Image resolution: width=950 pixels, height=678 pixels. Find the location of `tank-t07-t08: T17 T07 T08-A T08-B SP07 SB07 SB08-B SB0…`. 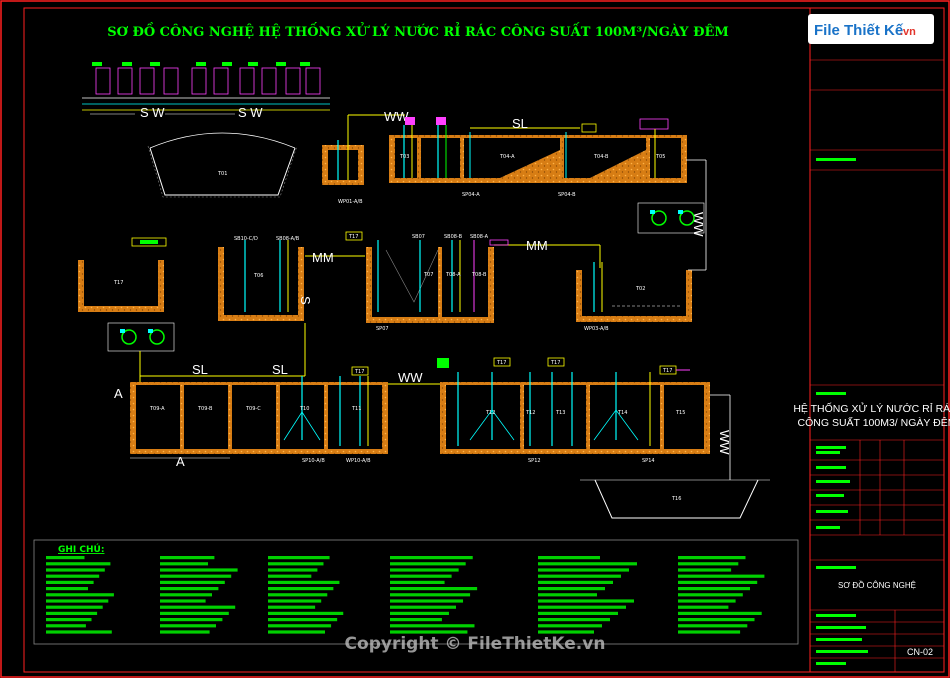

tank-t07-t08: T17 T07 T08-A T08-B SP07 SB07 SB08-B SB0… is located at coordinates (419, 281).